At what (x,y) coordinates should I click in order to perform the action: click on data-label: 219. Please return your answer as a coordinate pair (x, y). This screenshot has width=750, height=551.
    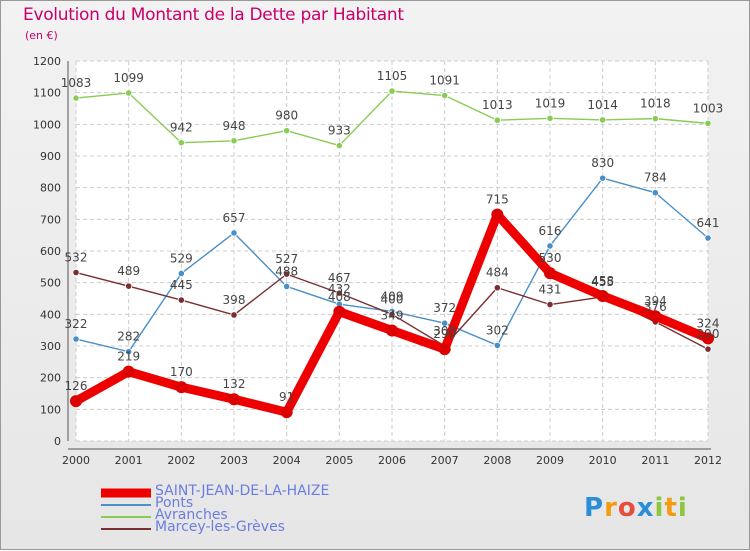
    Looking at the image, I should click on (128, 357).